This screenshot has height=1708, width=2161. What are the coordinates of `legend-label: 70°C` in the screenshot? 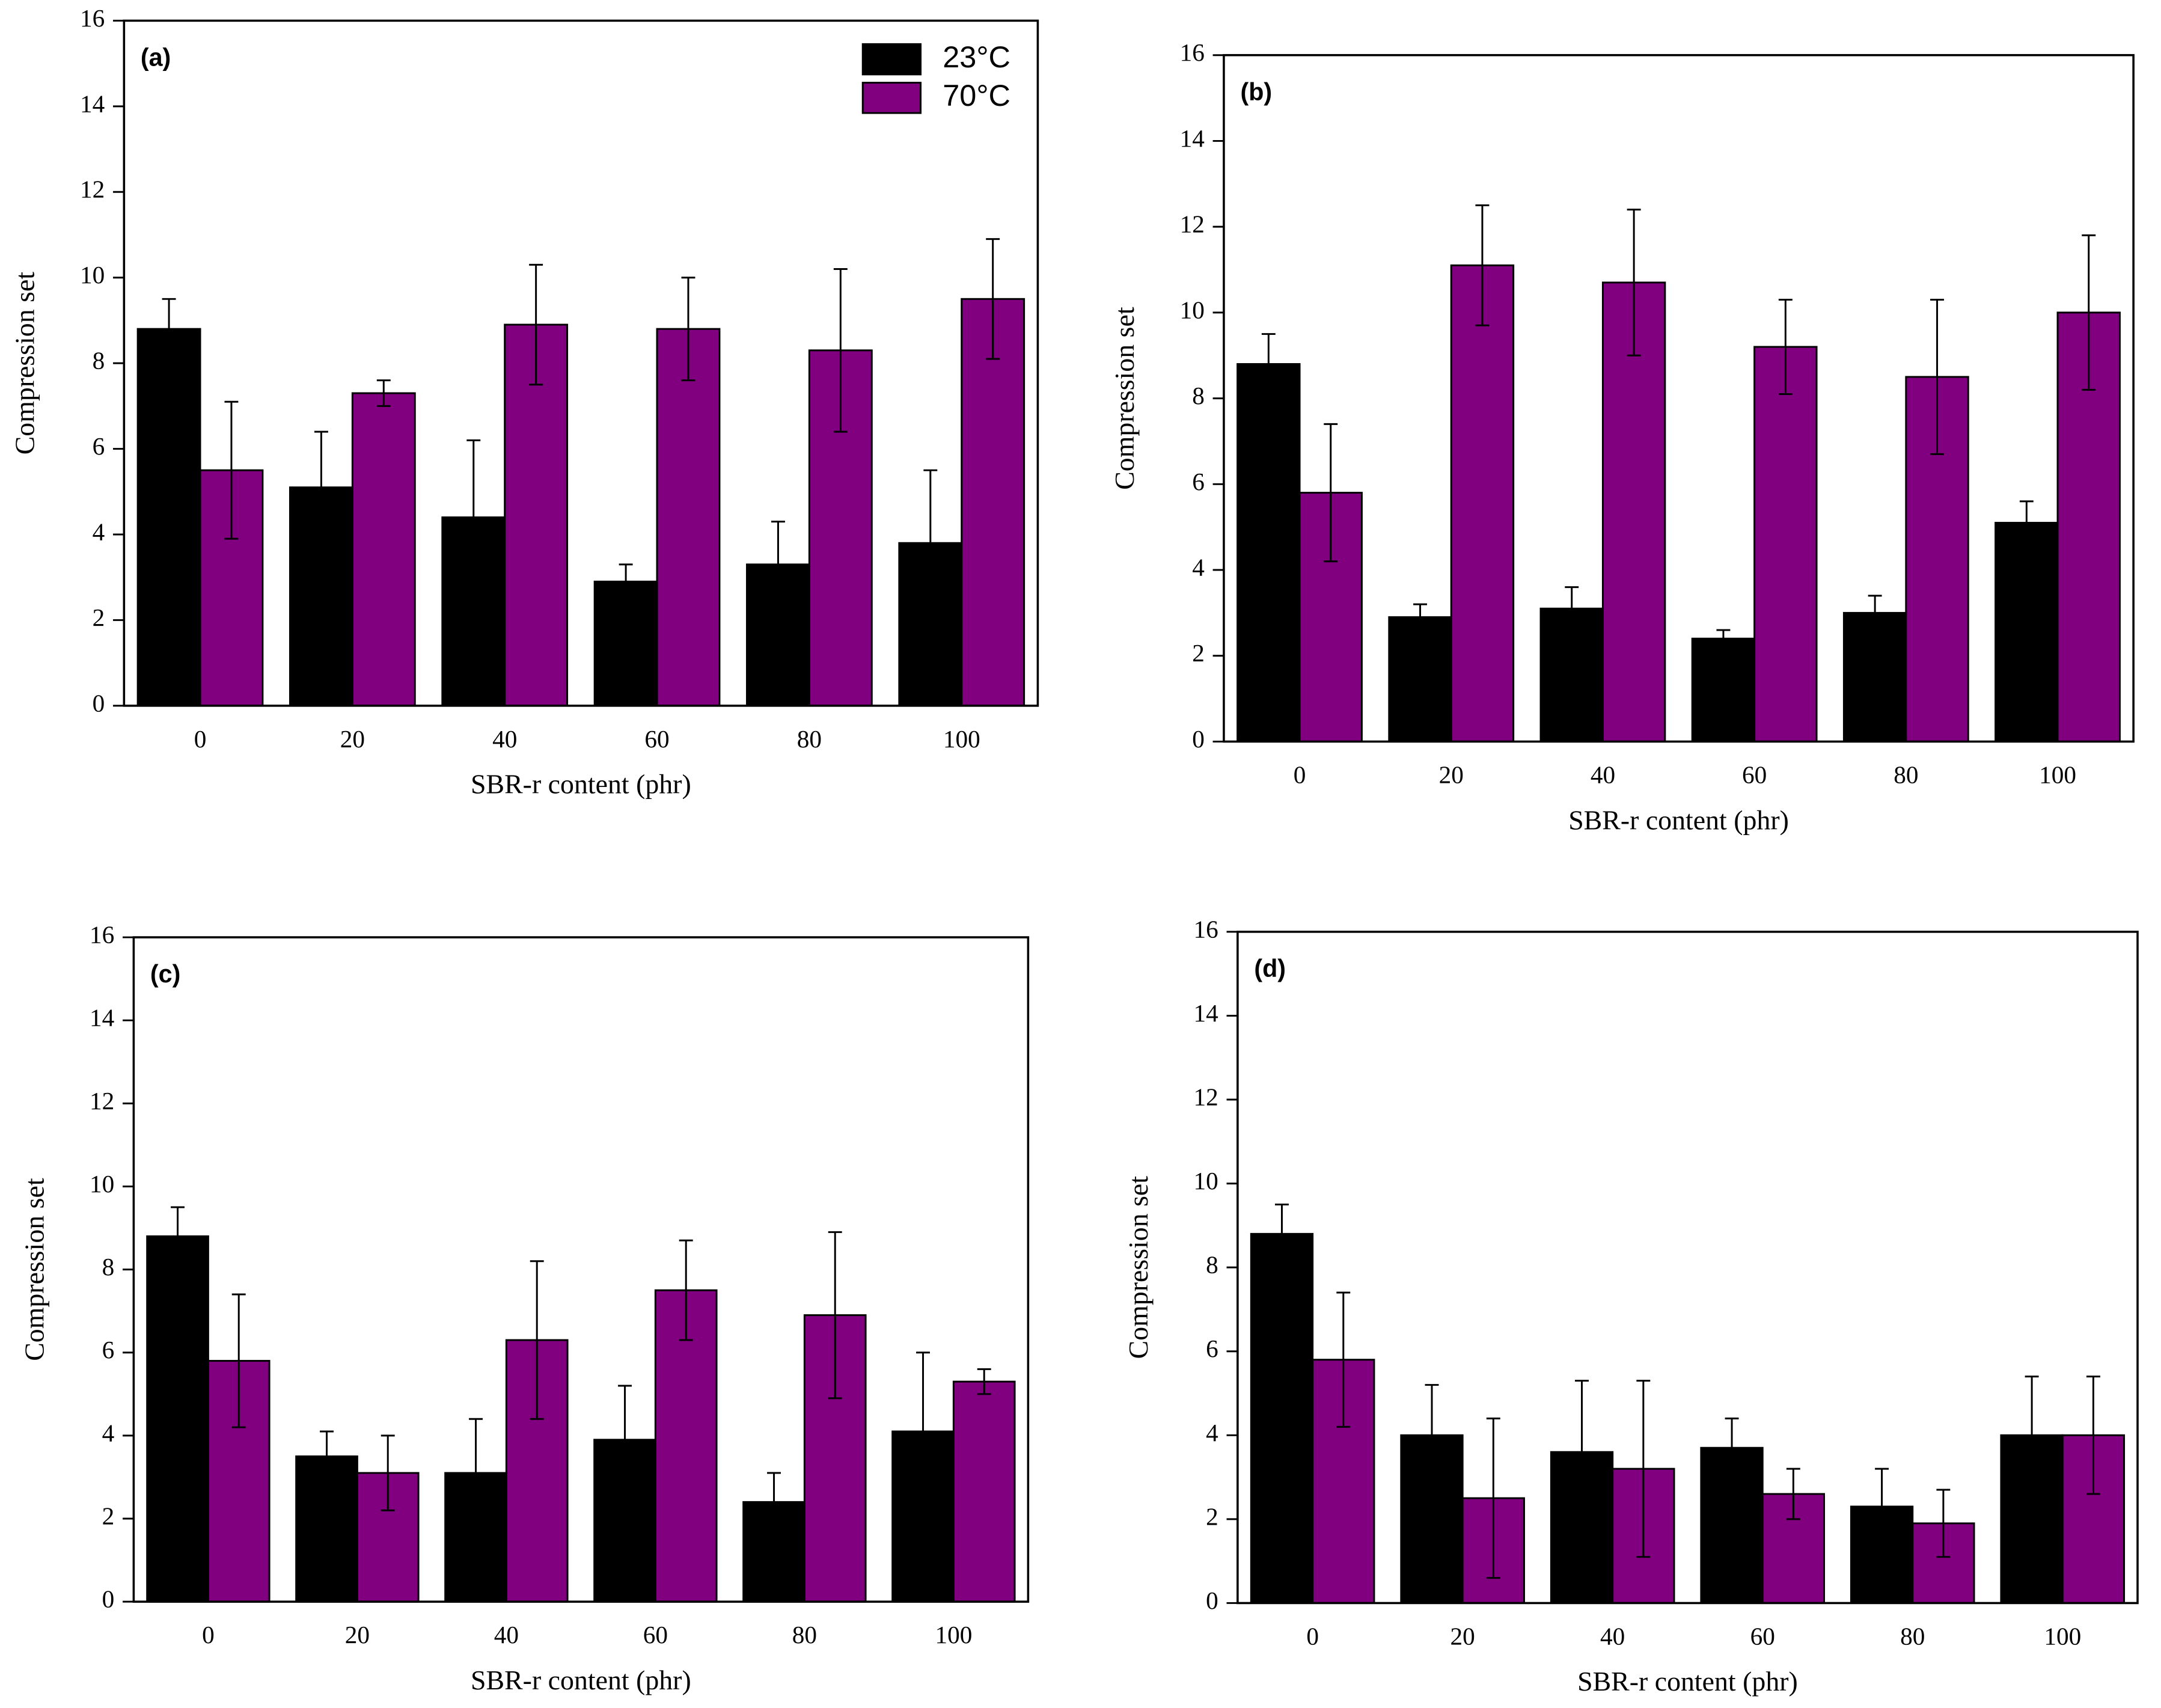 It's located at (976, 95).